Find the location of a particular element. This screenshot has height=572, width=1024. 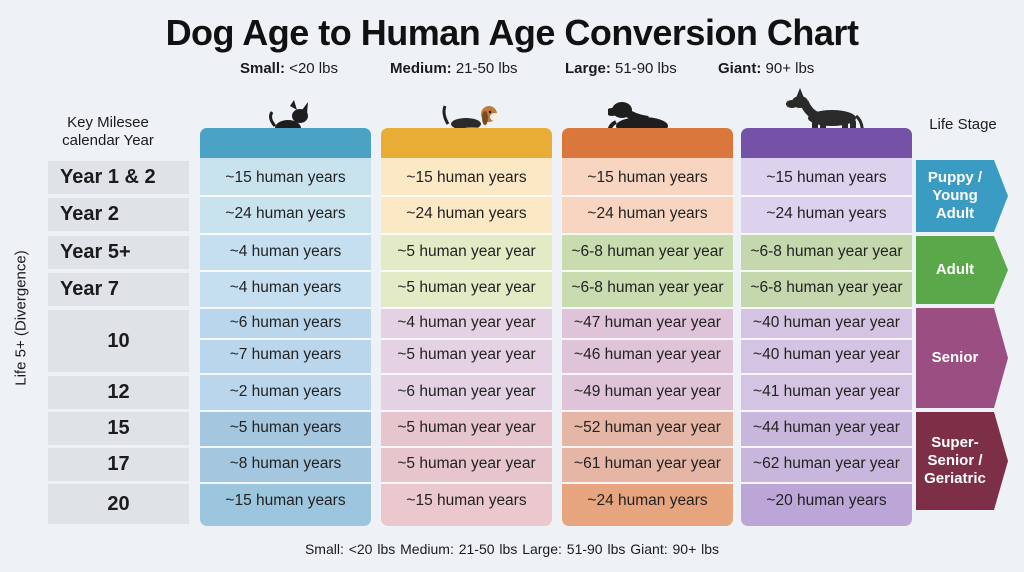

year-cell-2: Year 2 is located at coordinates (118, 214).